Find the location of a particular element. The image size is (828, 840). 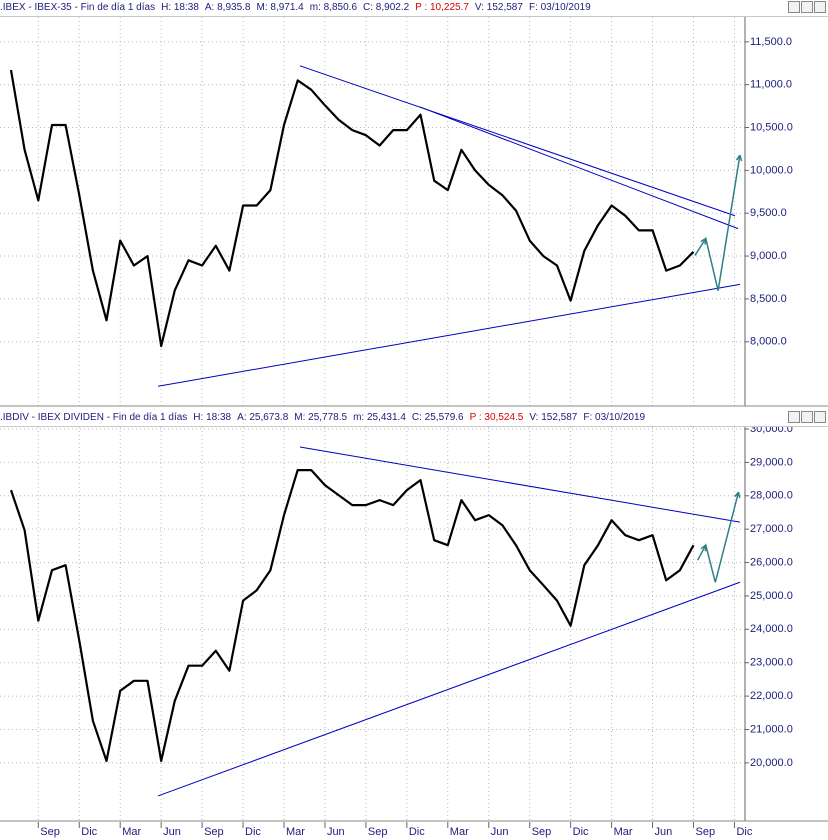

header-text: M: 25,778.5 is located at coordinates (321, 417).